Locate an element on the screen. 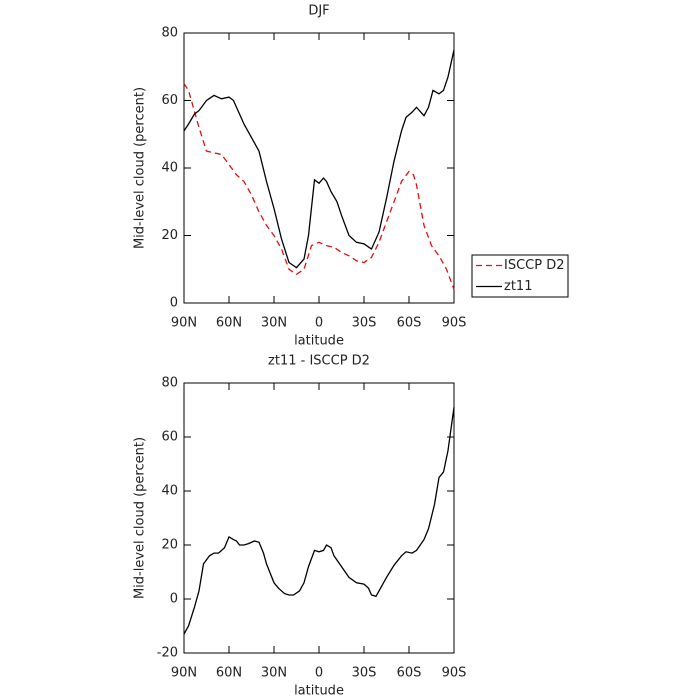 The image size is (700, 700). y-tick-label: -20 is located at coordinates (167, 653).